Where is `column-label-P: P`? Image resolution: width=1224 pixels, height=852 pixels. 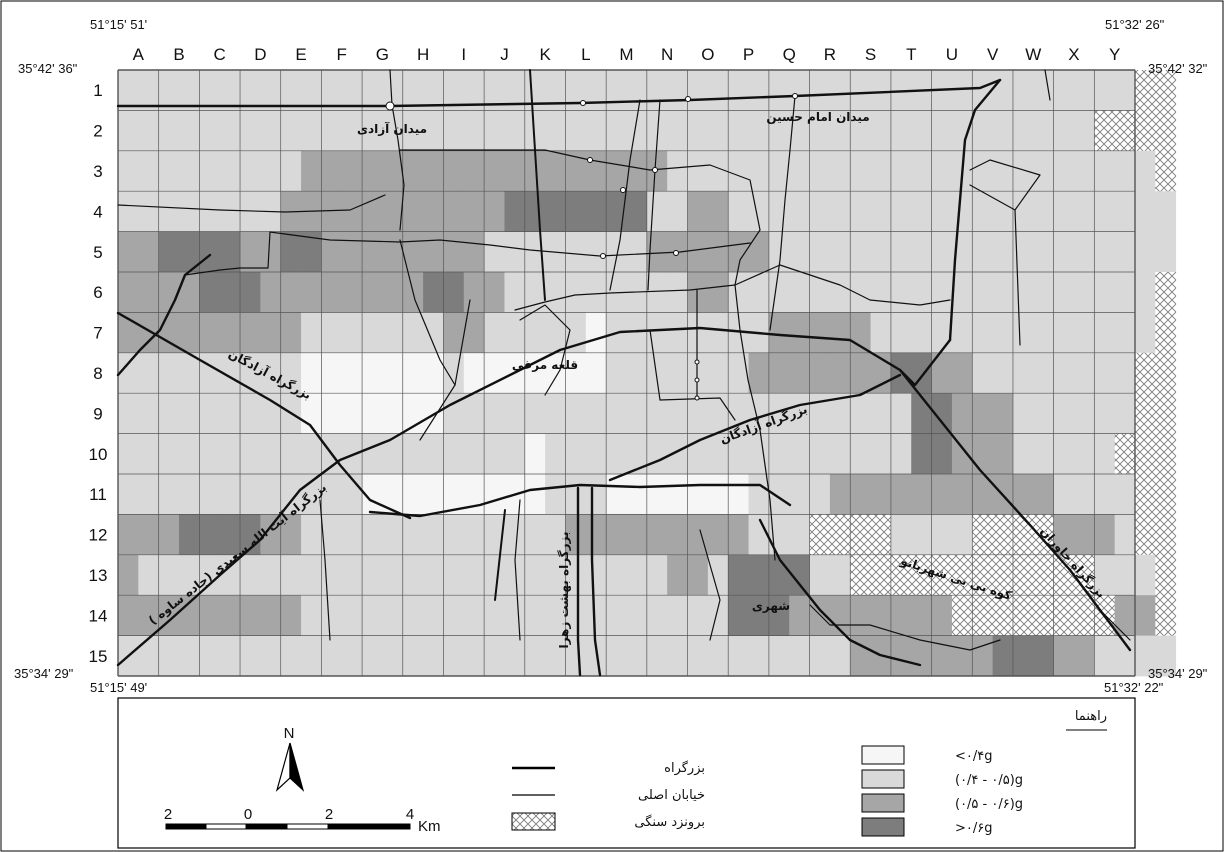 column-label-P: P is located at coordinates (748, 54).